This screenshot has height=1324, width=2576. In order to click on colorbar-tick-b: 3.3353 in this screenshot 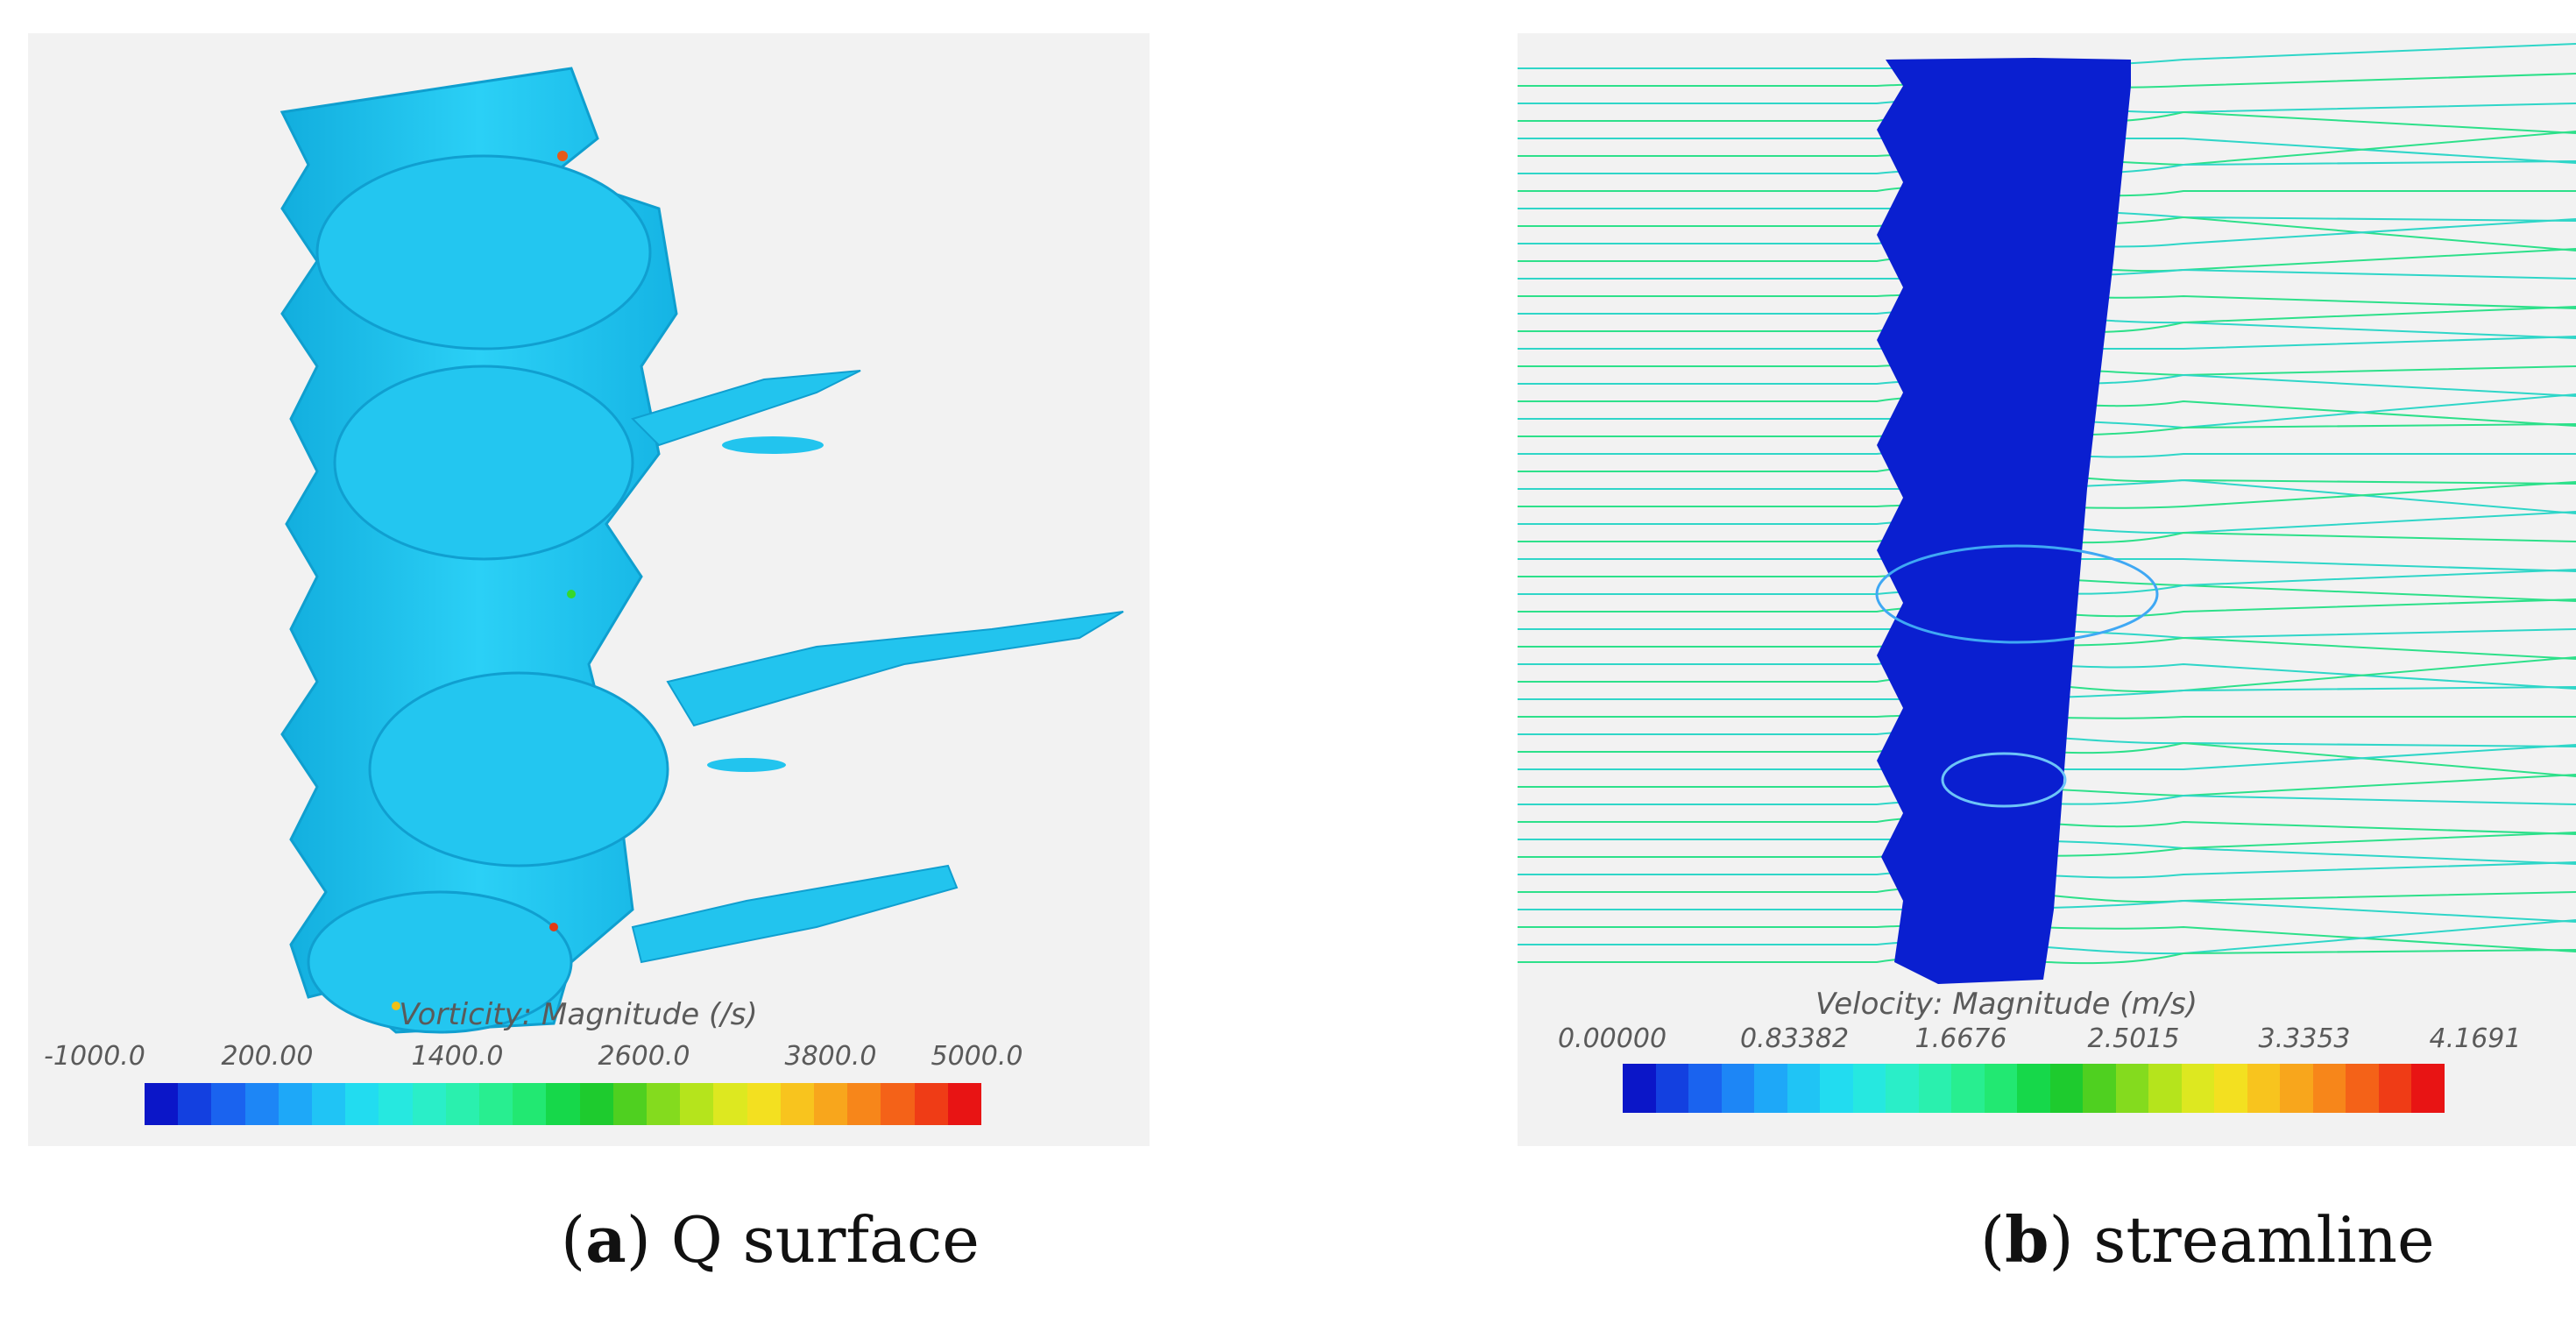, I will do `click(2304, 1038)`.